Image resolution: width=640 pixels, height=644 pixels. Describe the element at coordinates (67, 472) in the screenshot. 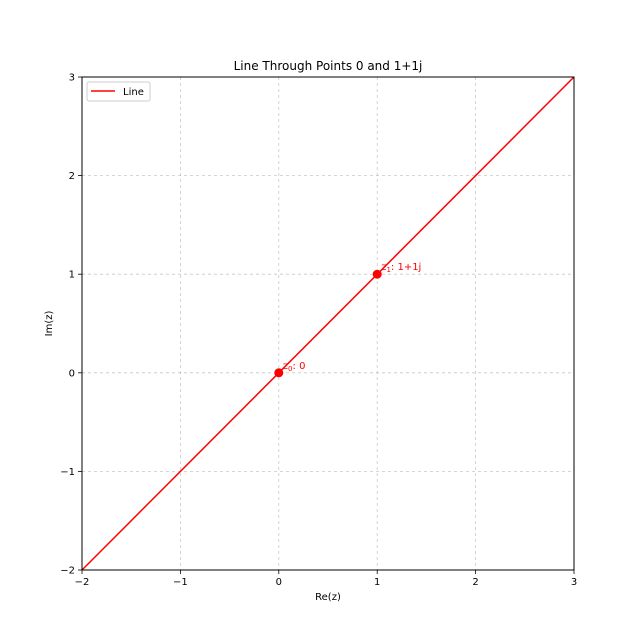

I see `y-tick-label: −1` at that location.